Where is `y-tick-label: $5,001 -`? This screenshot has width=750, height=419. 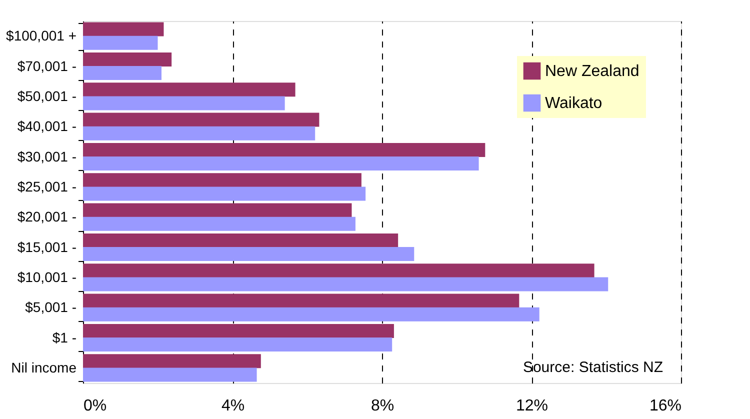 y-tick-label: $5,001 - is located at coordinates (51, 307).